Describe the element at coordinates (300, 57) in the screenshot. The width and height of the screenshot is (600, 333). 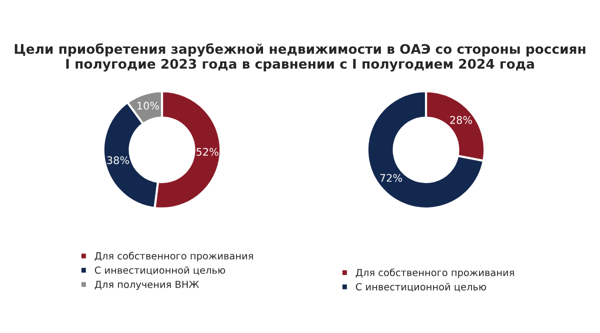
I see `text: Цели приобретения зарубежной недвижимости в ОАЭ со стороны россиян I полугодие 2023 года в сравнении с I полугодием 2024 года` at that location.